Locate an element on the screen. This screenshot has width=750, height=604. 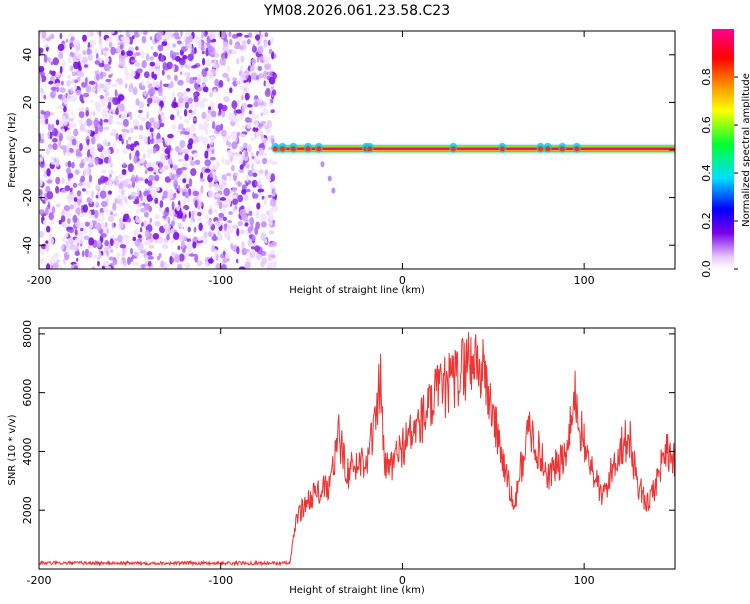
colorbar-gradient is located at coordinates (723, 149).